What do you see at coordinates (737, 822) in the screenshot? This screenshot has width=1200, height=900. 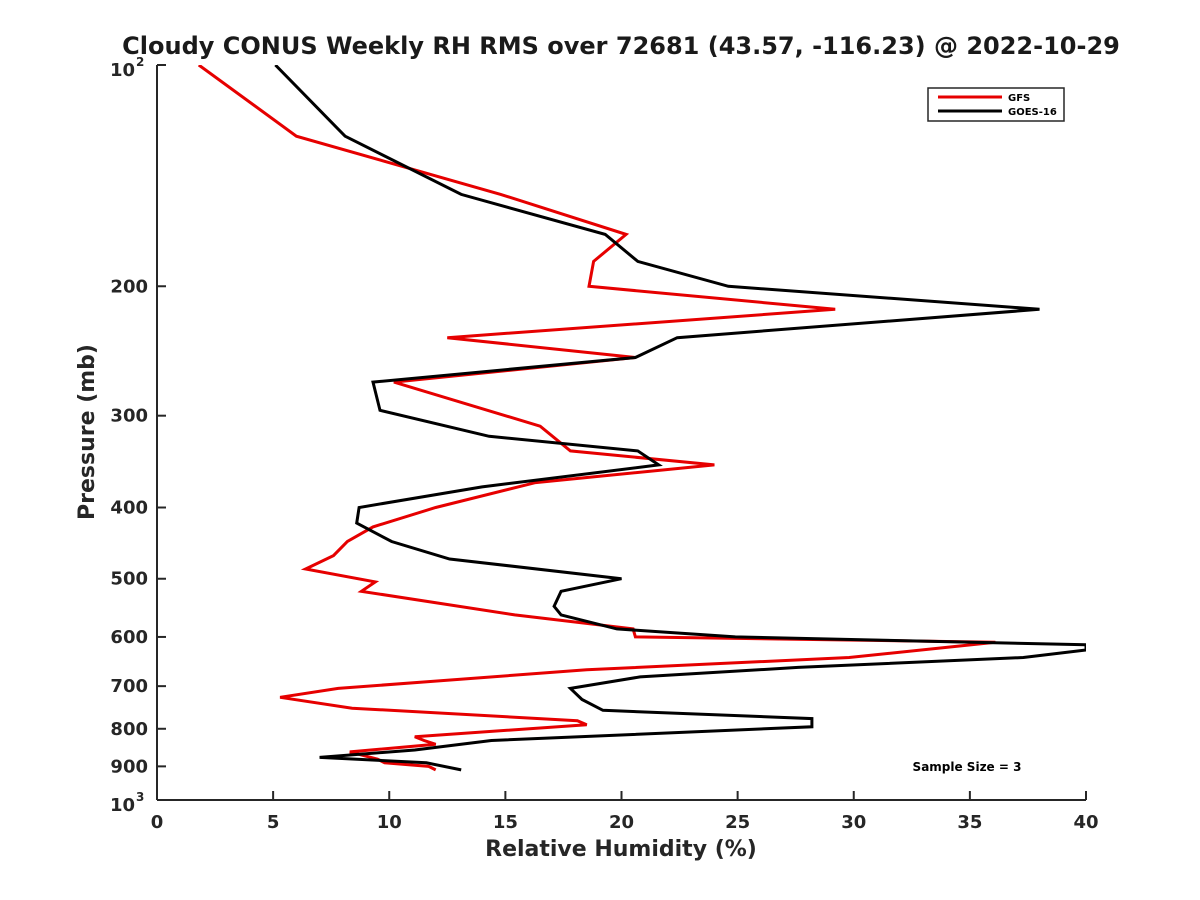 I see `x-tick-label: 25` at bounding box center [737, 822].